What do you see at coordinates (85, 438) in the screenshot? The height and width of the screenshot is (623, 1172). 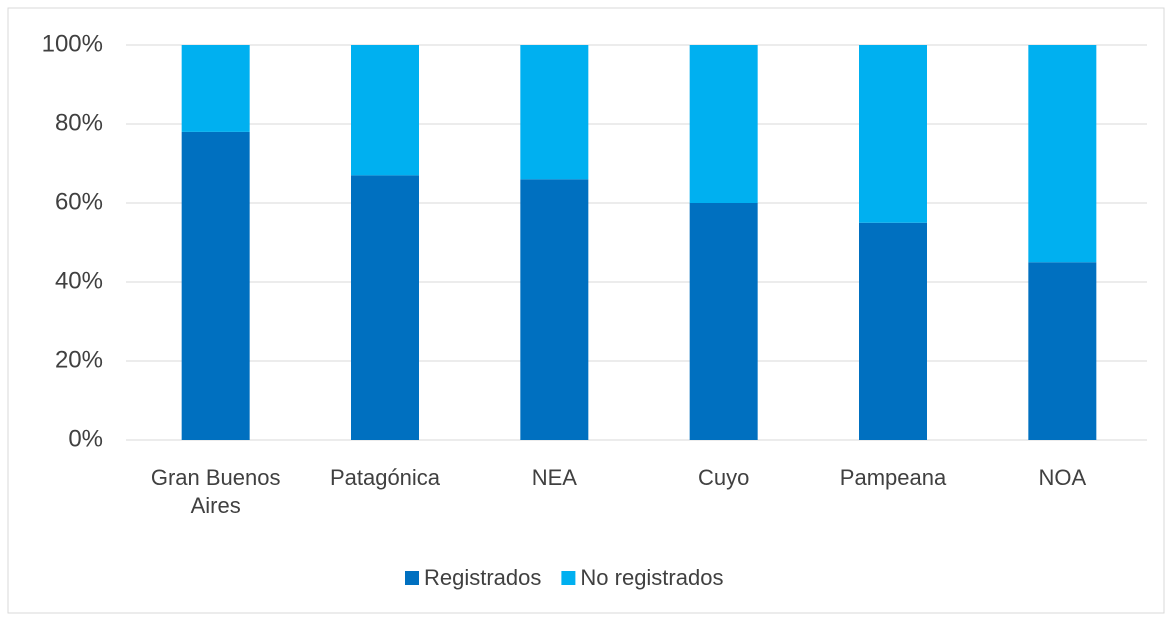 I see `y-tick-label: 0%` at bounding box center [85, 438].